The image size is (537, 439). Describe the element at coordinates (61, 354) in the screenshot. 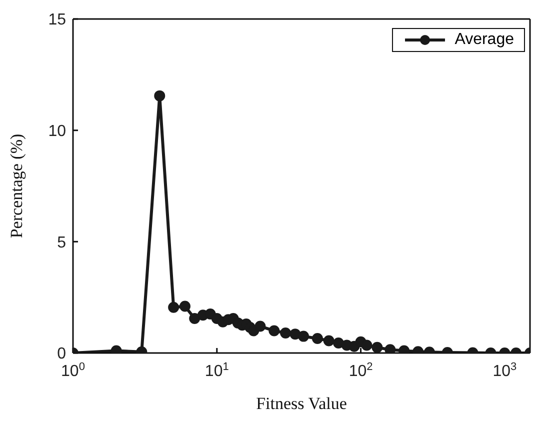

I see `y-tick-label: 0` at that location.